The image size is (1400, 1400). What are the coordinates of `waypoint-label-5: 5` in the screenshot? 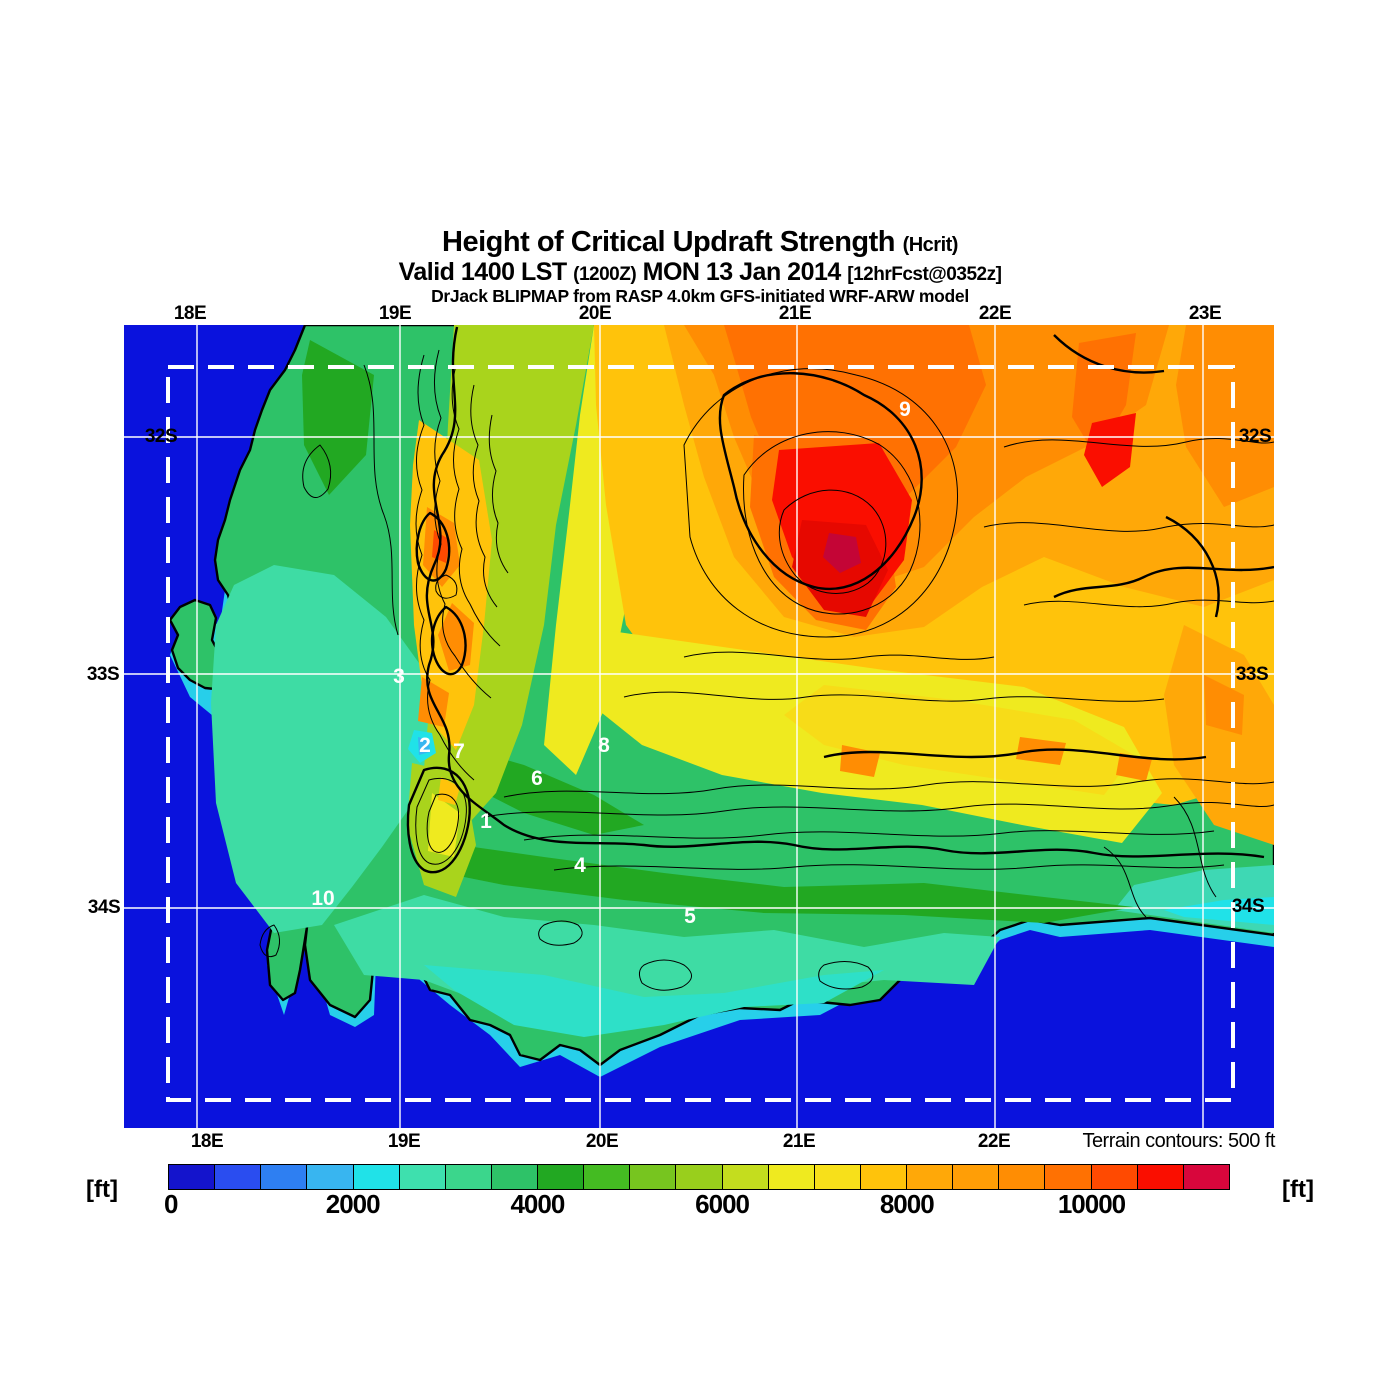 It's located at (690, 916).